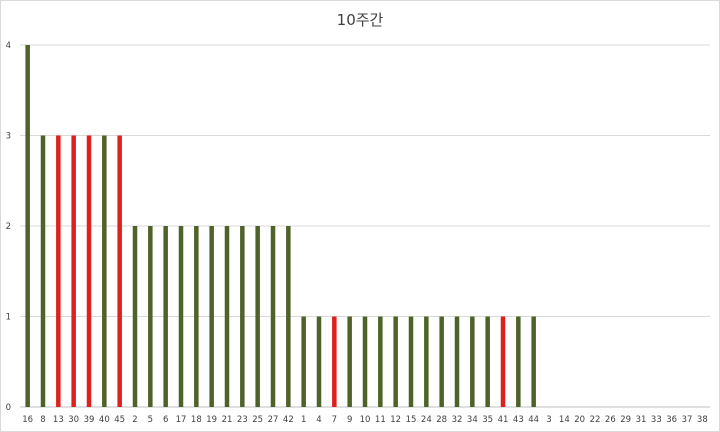 The image size is (720, 432). What do you see at coordinates (349, 420) in the screenshot?
I see `x-tick-label: 9` at bounding box center [349, 420].